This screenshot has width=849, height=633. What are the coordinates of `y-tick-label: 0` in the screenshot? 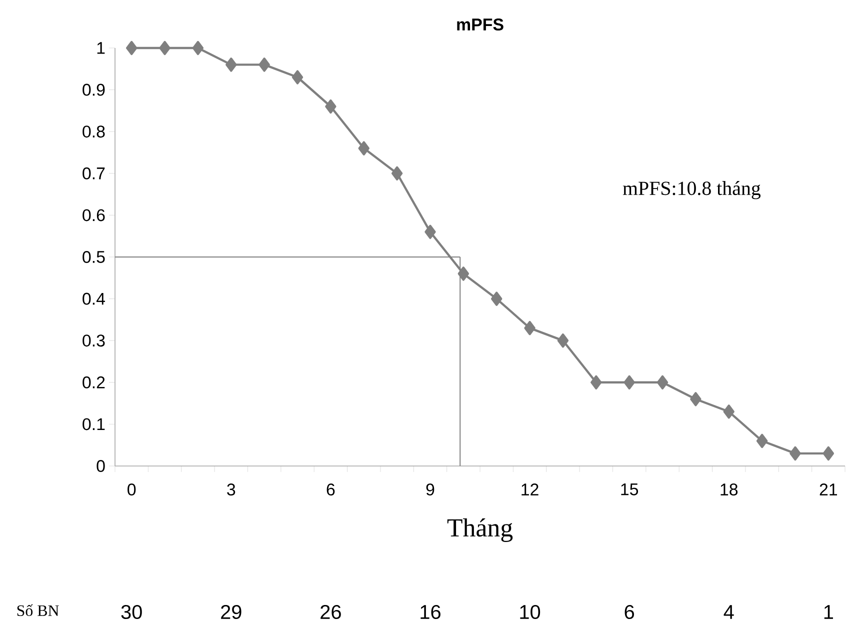 It's located at (100, 466).